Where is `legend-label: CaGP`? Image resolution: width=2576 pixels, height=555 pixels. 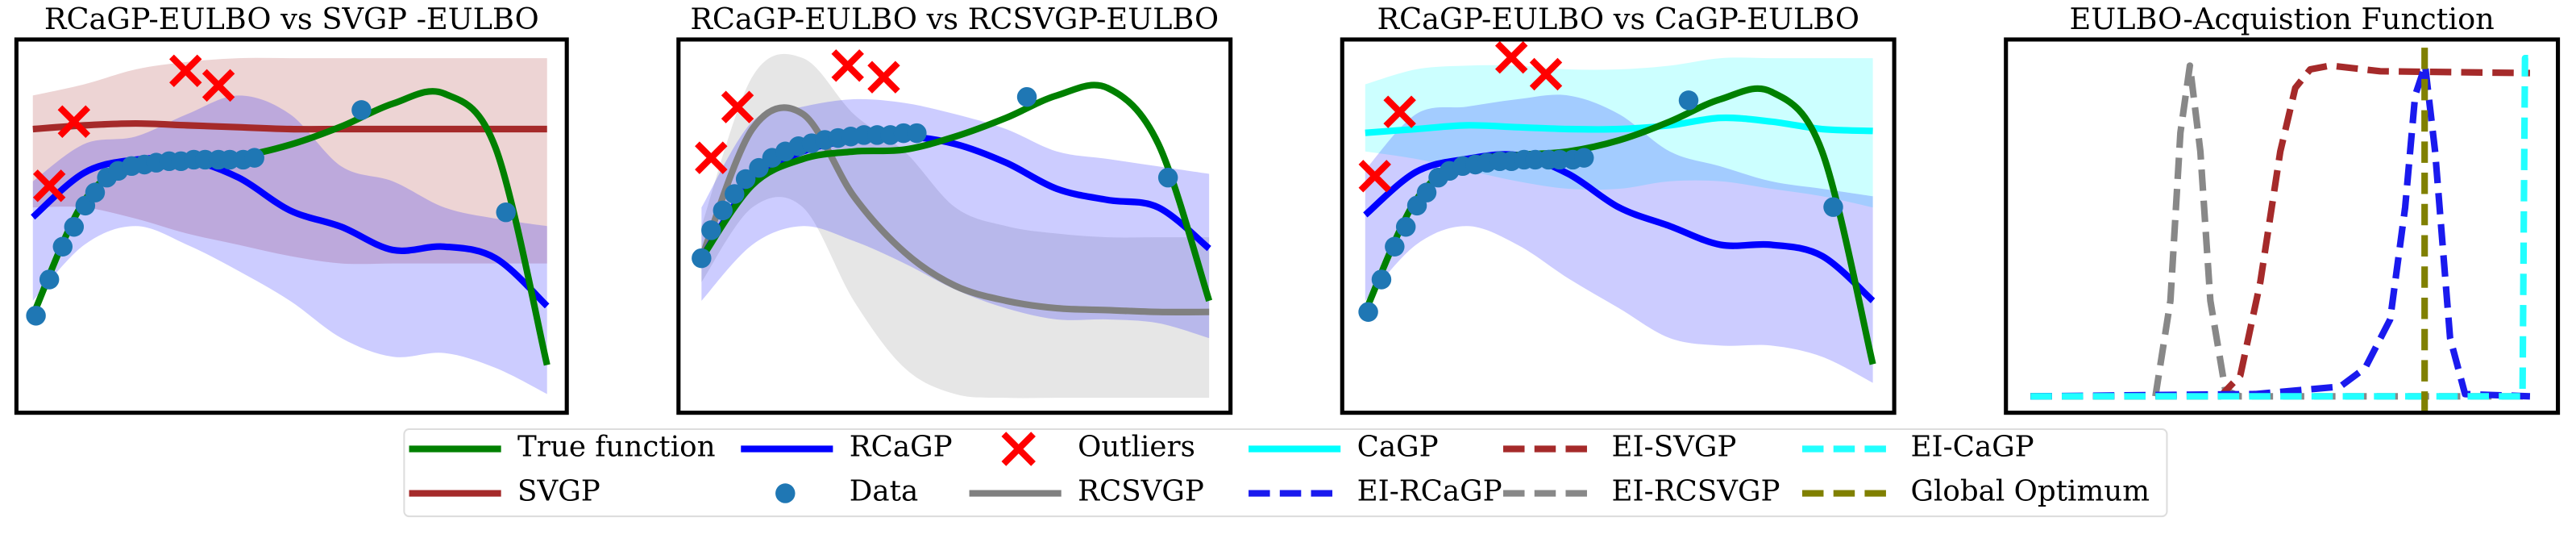
legend-label: CaGP is located at coordinates (1398, 446).